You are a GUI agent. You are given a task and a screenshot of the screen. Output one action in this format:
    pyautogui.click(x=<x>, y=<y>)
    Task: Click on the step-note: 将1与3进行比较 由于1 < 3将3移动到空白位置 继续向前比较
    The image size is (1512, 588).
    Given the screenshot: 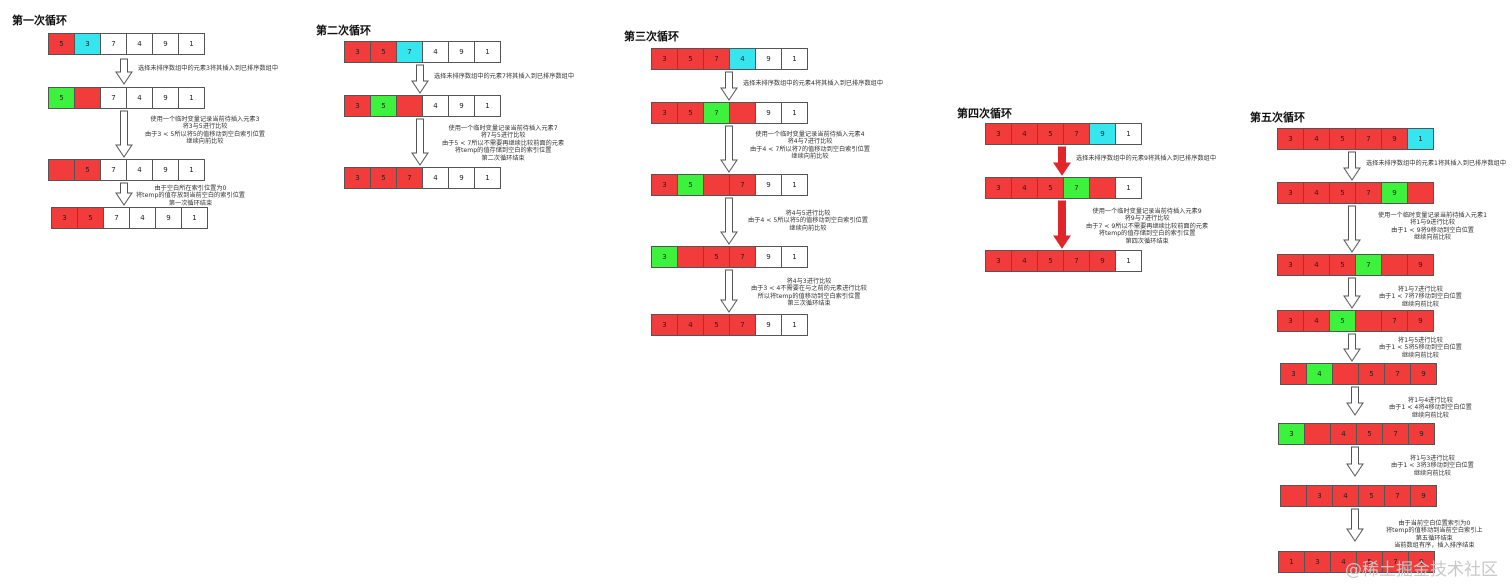 What is the action you would take?
    pyautogui.click(x=1432, y=466)
    